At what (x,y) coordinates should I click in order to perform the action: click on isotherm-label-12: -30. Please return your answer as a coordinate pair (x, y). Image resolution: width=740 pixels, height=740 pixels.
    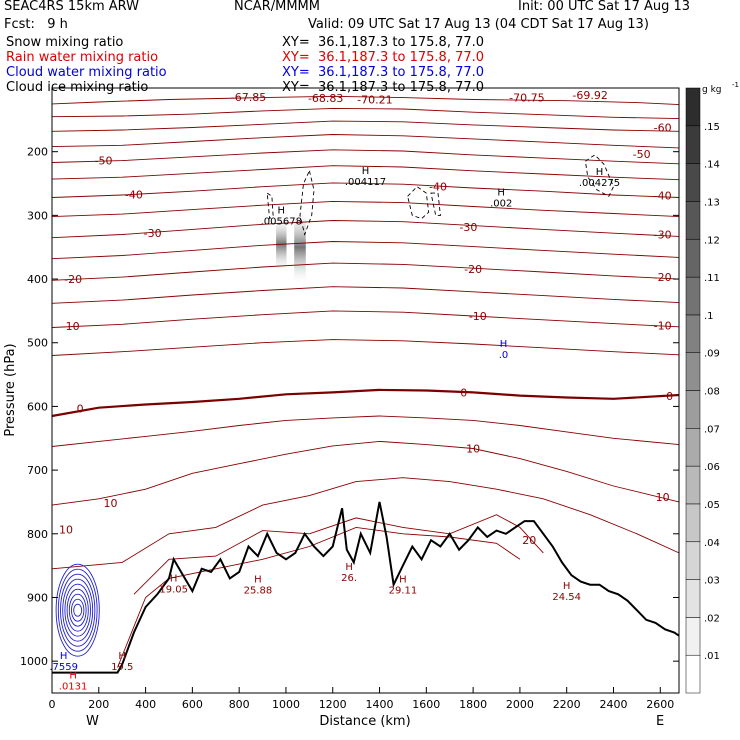
    Looking at the image, I should click on (468, 227).